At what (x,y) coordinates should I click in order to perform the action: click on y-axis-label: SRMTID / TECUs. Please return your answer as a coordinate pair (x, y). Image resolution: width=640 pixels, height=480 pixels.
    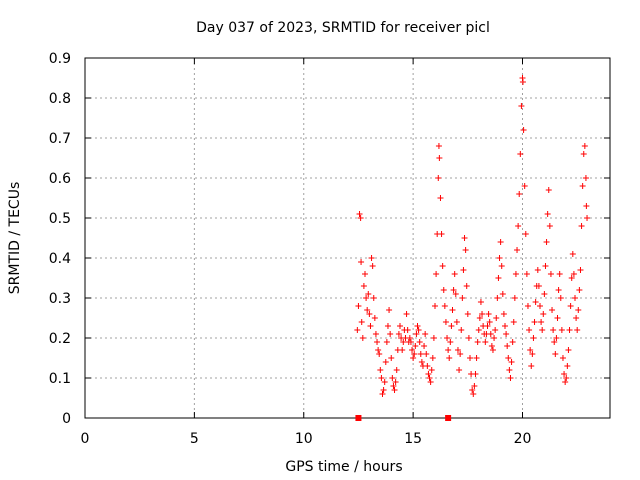
    Looking at the image, I should click on (15, 238).